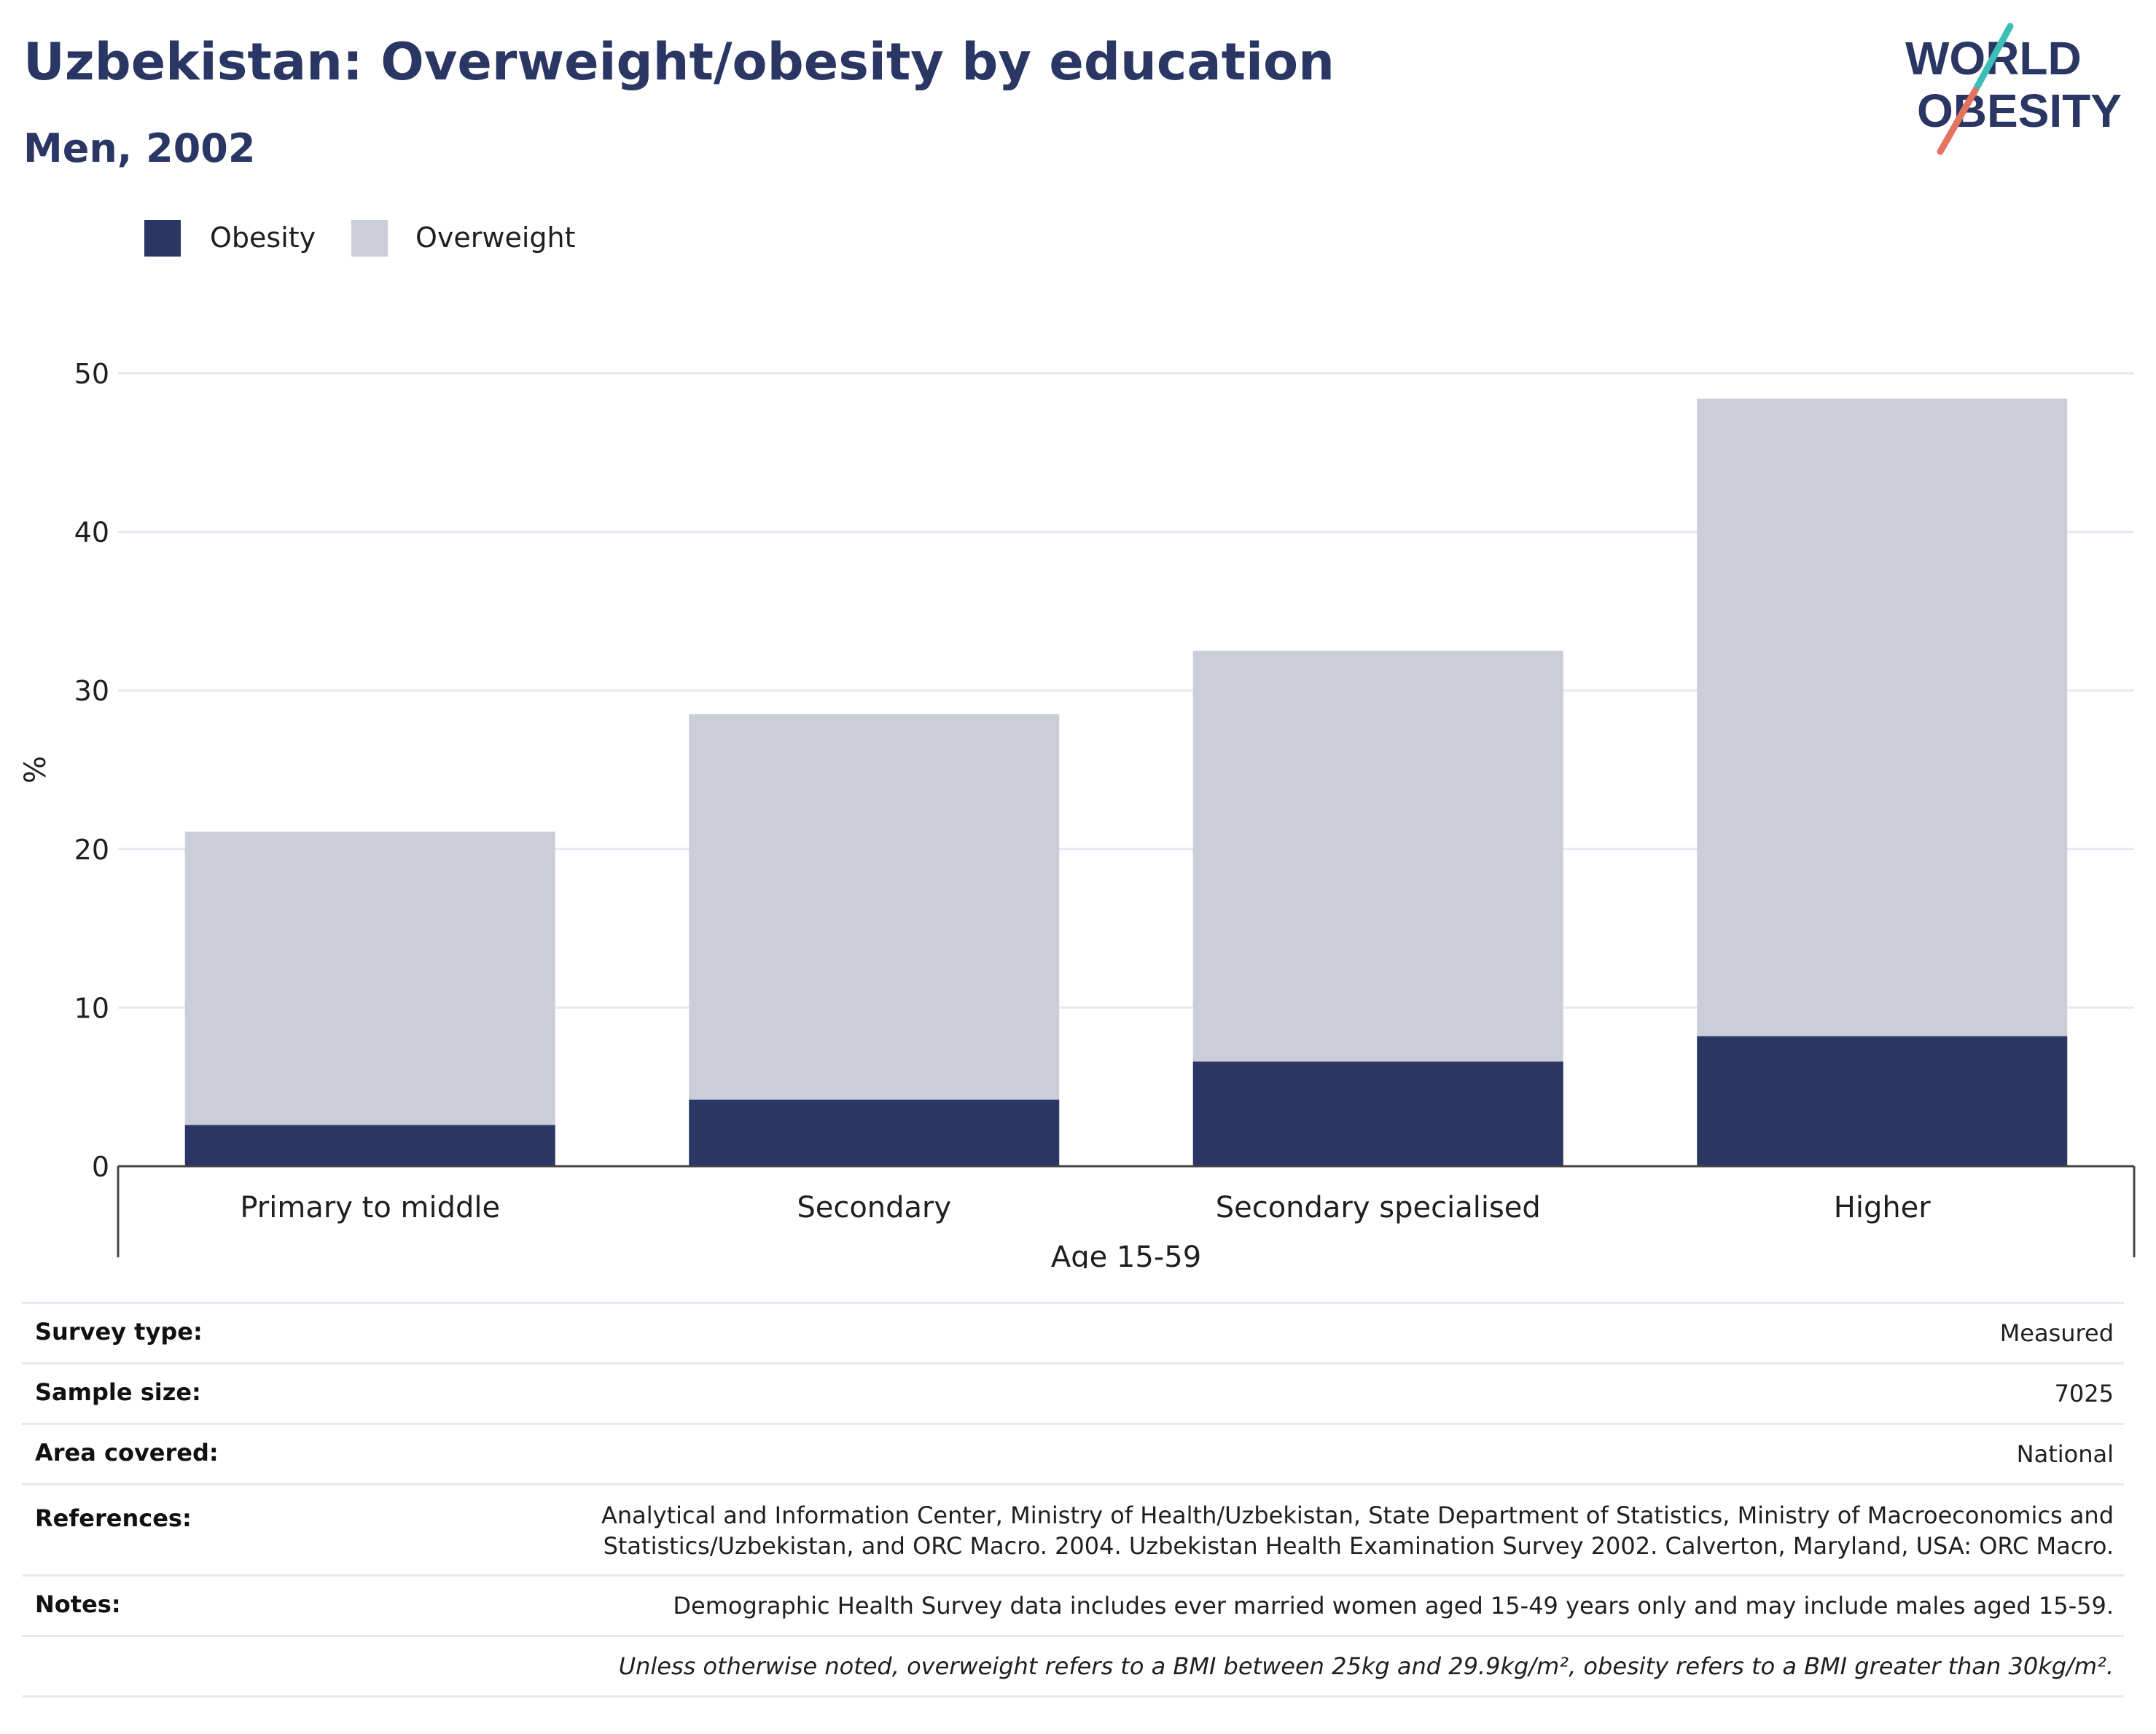 The image size is (2156, 1734). What do you see at coordinates (35, 770) in the screenshot?
I see `y-axis-title: %` at bounding box center [35, 770].